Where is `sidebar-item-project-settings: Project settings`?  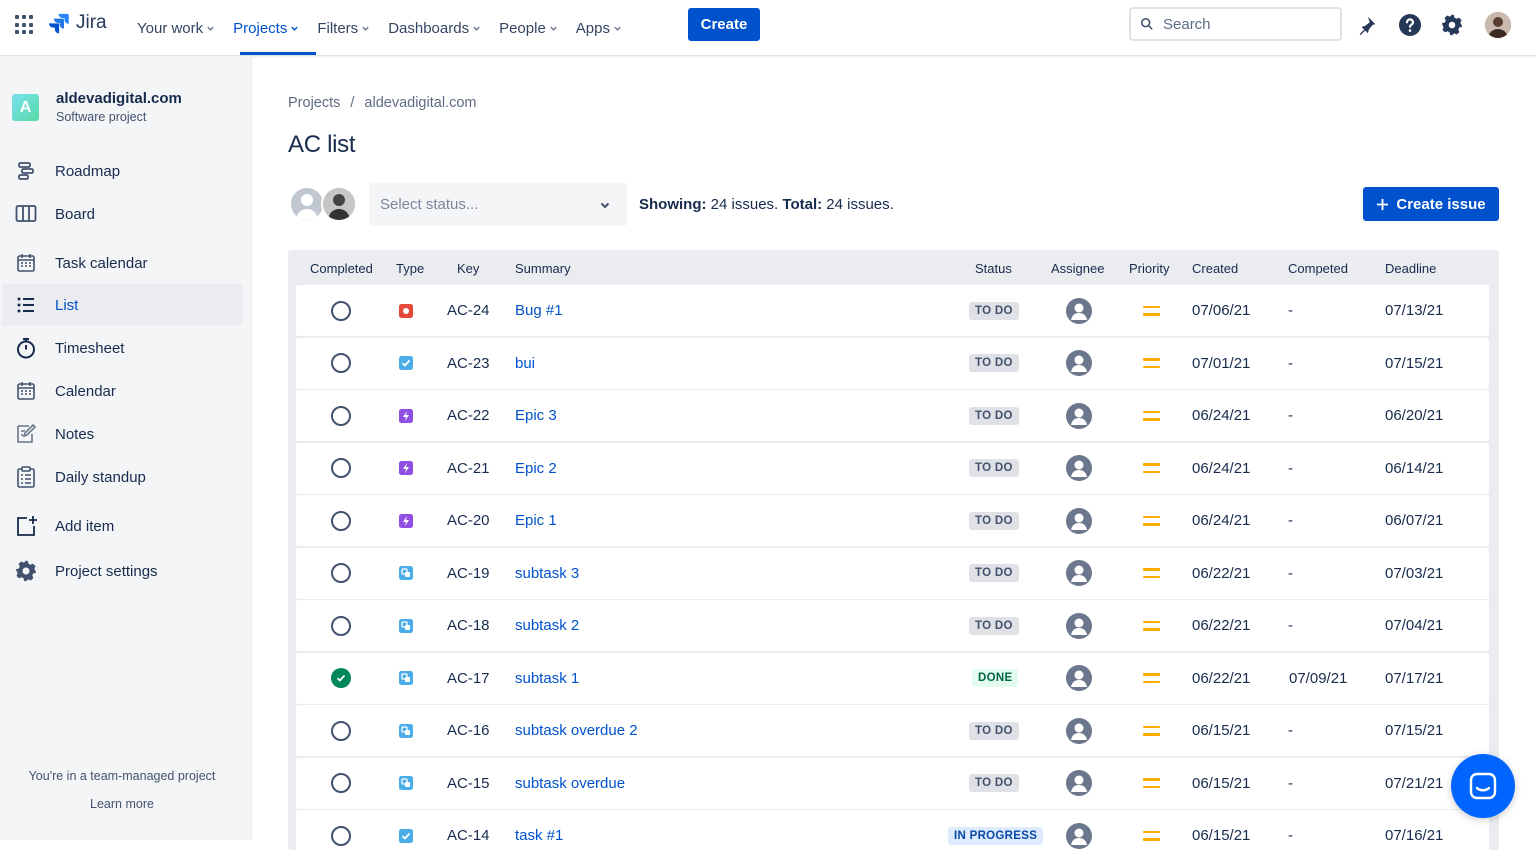
sidebar-item-project-settings: Project settings is located at coordinates (122, 571).